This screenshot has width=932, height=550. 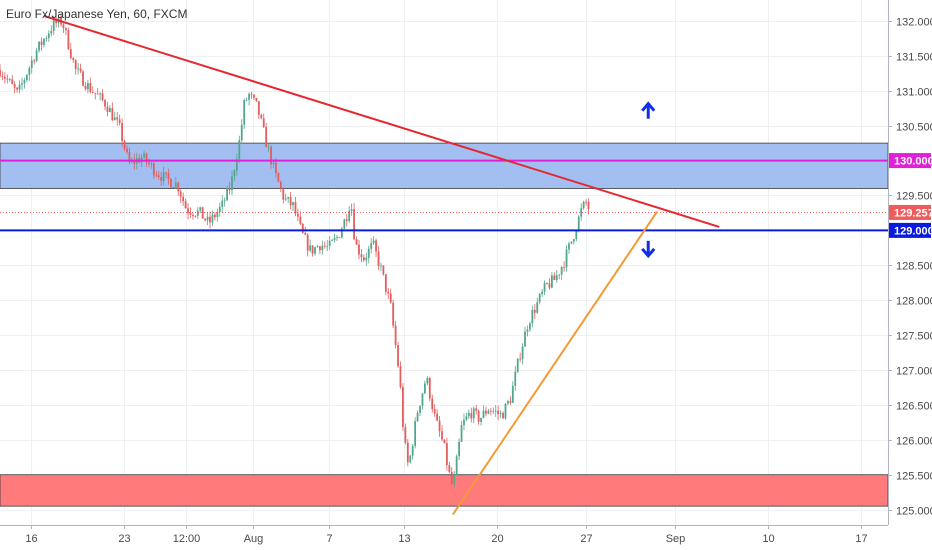 What do you see at coordinates (676, 539) in the screenshot?
I see `x-tick-label: Sep` at bounding box center [676, 539].